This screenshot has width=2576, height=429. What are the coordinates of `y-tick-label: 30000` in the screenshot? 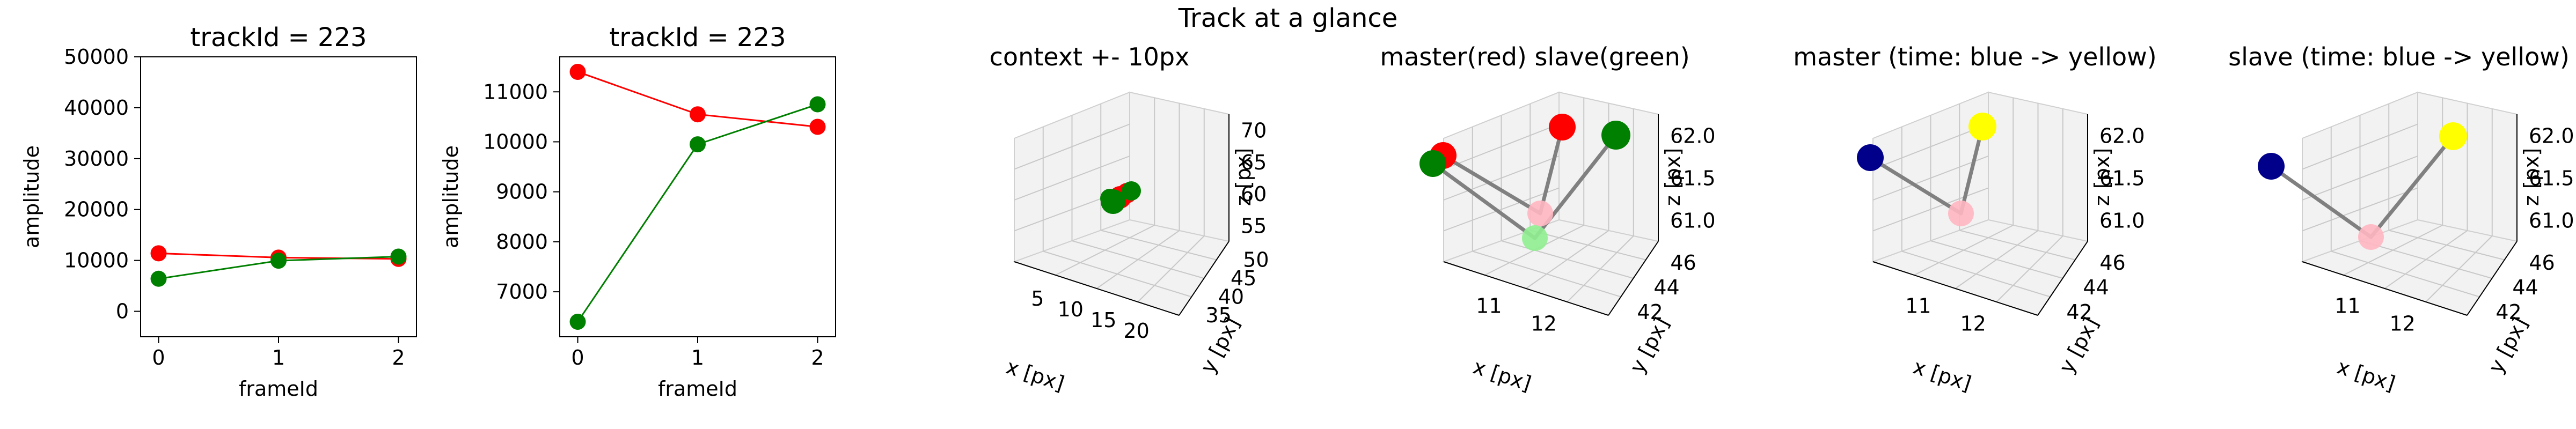 It's located at (96, 159).